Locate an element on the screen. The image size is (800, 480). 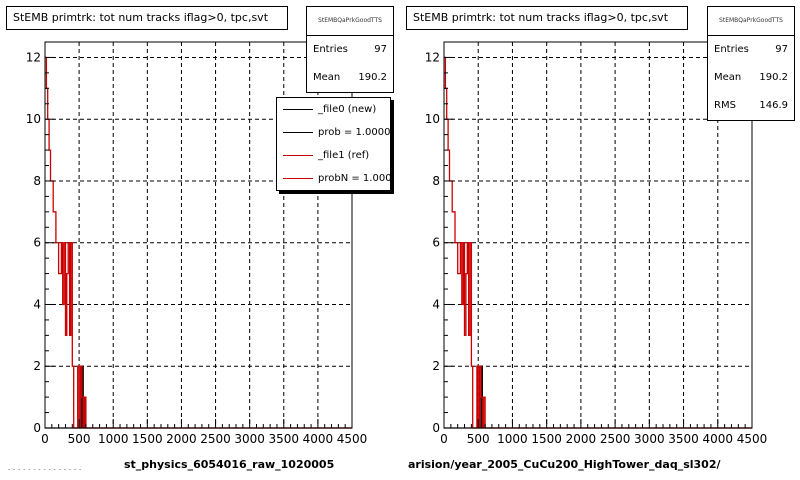
left-ytick-label-5: 10 is located at coordinates (33, 119).